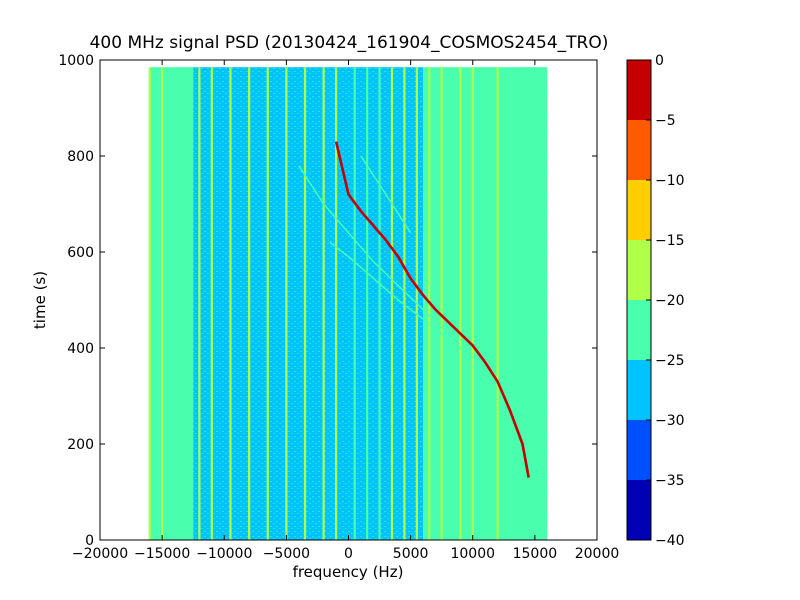 This screenshot has height=600, width=800. Describe the element at coordinates (670, 421) in the screenshot. I see `colorbar-tick-label: −30` at that location.